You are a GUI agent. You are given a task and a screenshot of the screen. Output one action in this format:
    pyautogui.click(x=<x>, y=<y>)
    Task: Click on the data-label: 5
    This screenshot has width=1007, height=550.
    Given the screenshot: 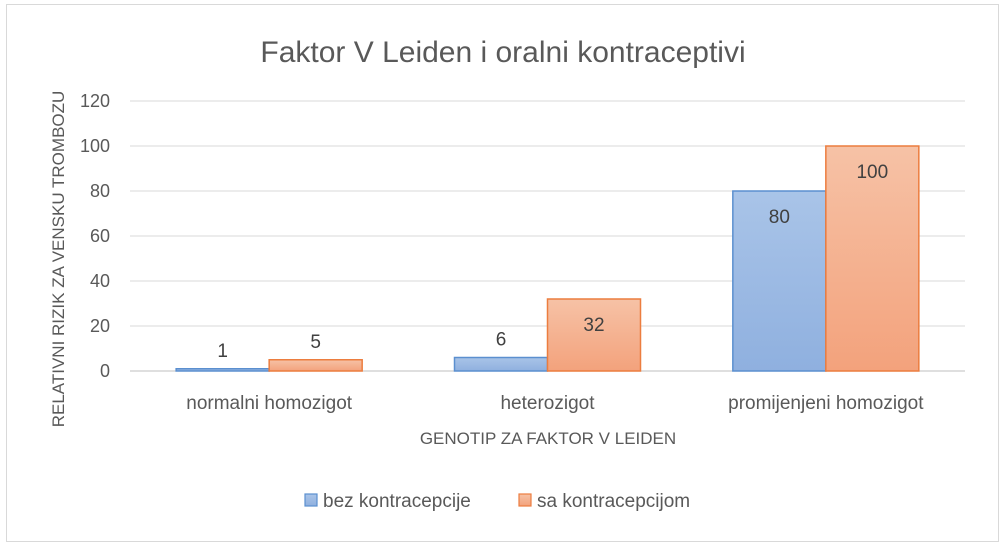 What is the action you would take?
    pyautogui.click(x=315, y=342)
    